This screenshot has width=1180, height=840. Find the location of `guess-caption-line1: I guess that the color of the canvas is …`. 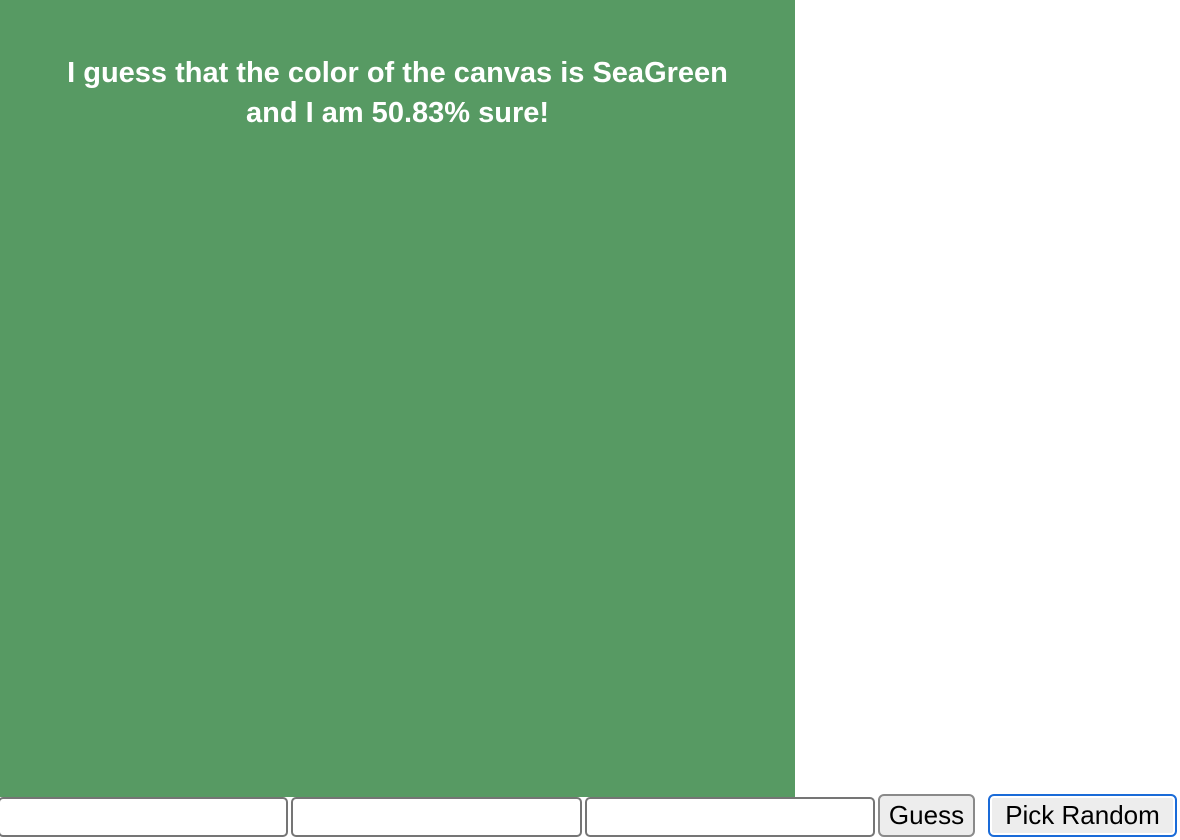

guess-caption-line1: I guess that the color of the canvas is … is located at coordinates (397, 73).